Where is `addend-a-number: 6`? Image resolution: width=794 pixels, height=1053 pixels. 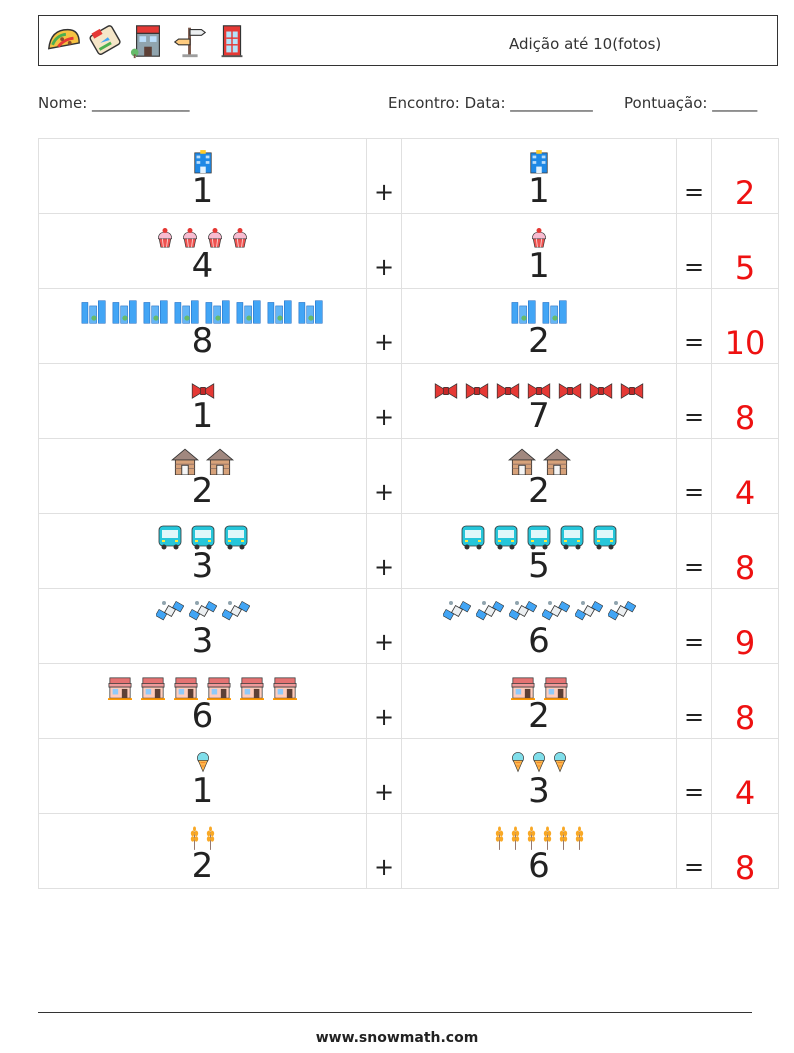
addend-a-number: 6 is located at coordinates (202, 716).